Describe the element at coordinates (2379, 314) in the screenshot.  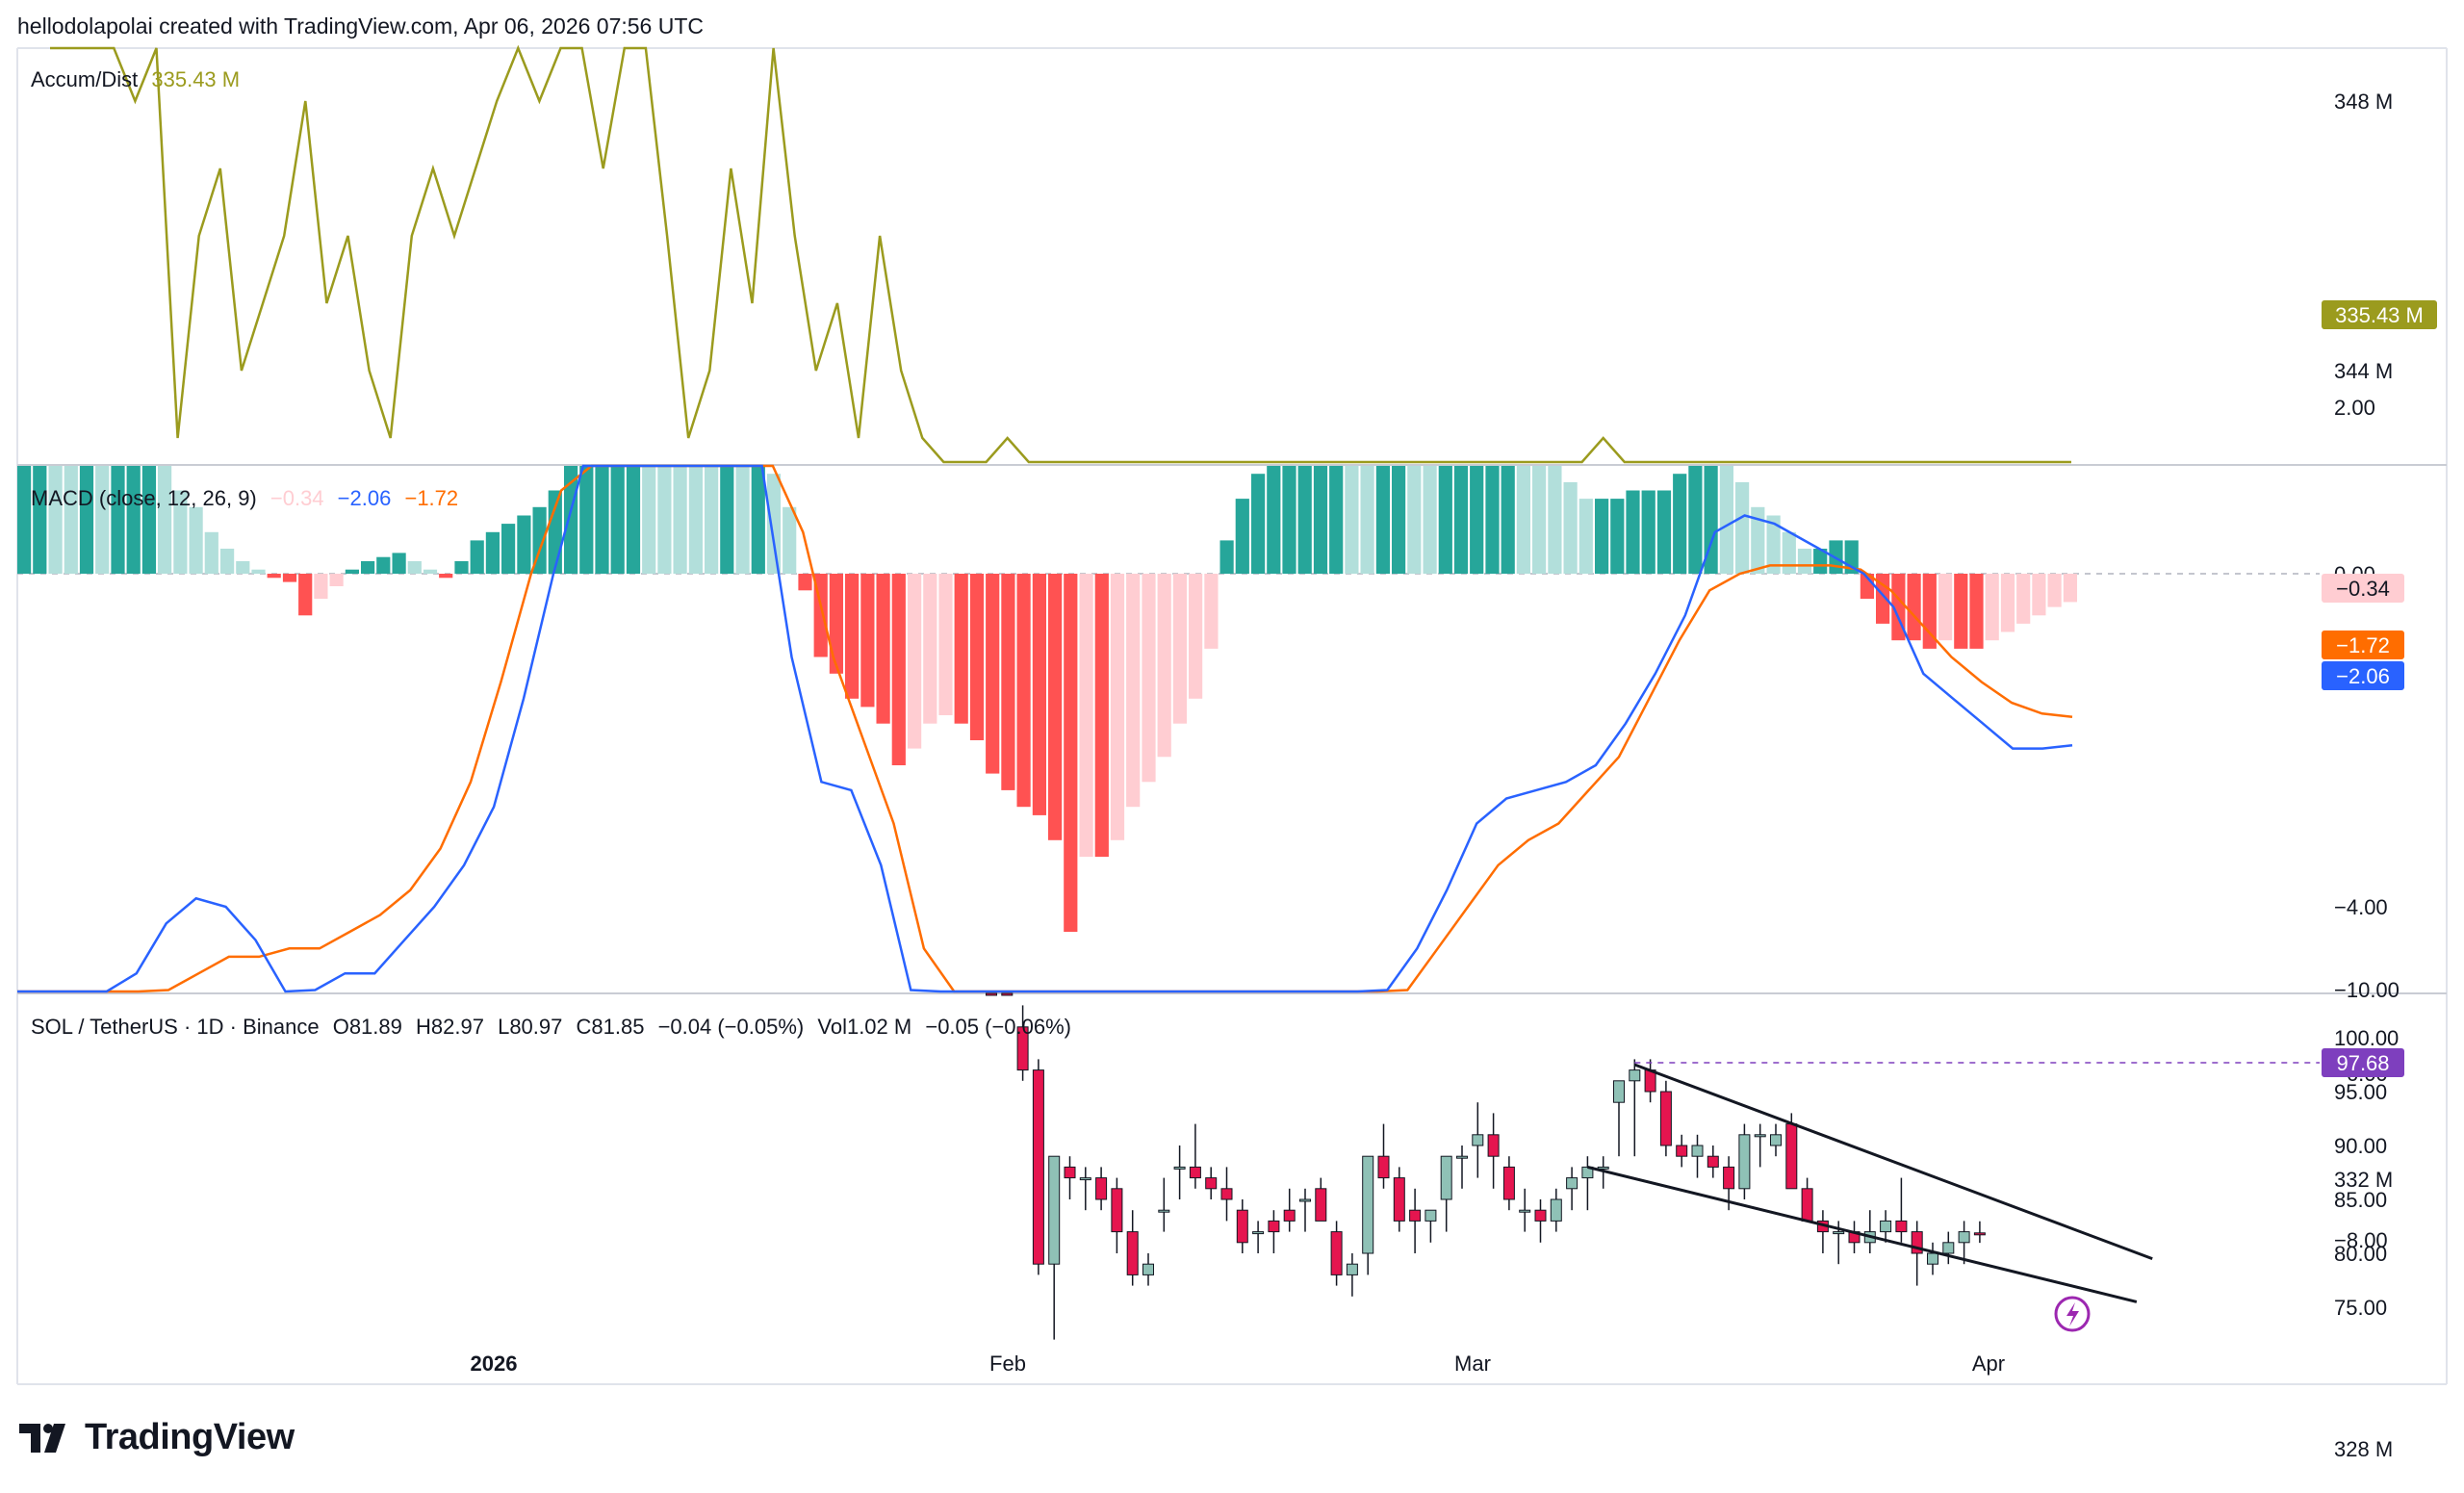
I see `ad-current-tag` at that location.